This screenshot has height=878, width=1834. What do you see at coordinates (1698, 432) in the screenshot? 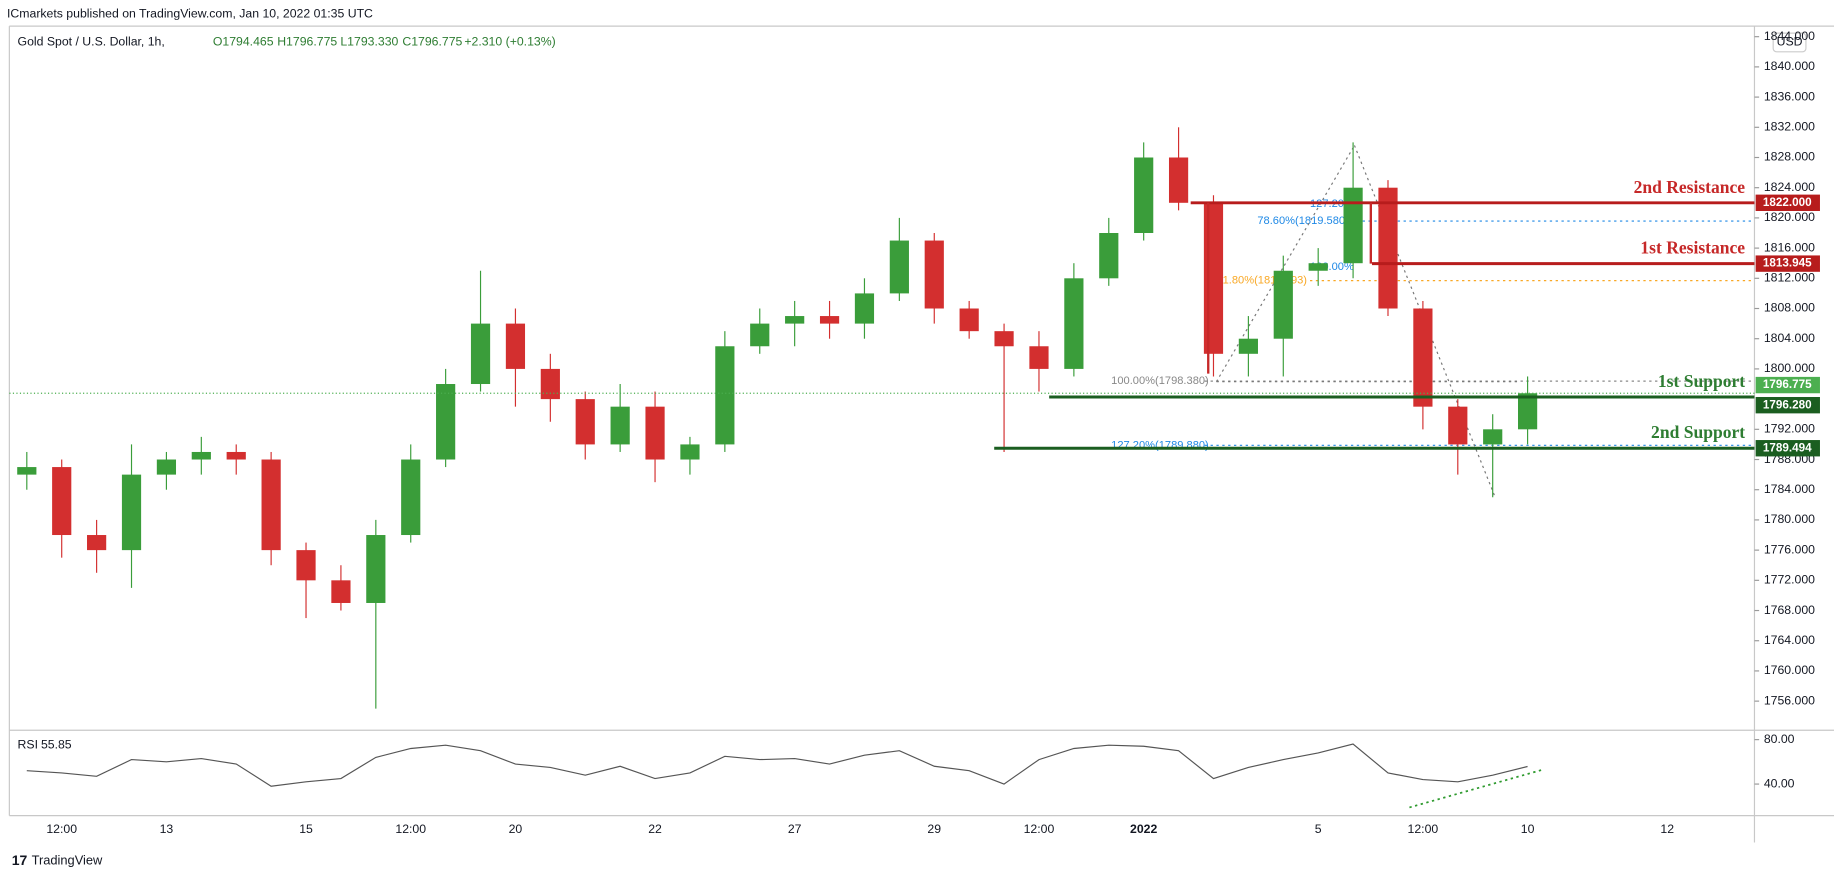
I see `level-name: 2nd Support` at bounding box center [1698, 432].